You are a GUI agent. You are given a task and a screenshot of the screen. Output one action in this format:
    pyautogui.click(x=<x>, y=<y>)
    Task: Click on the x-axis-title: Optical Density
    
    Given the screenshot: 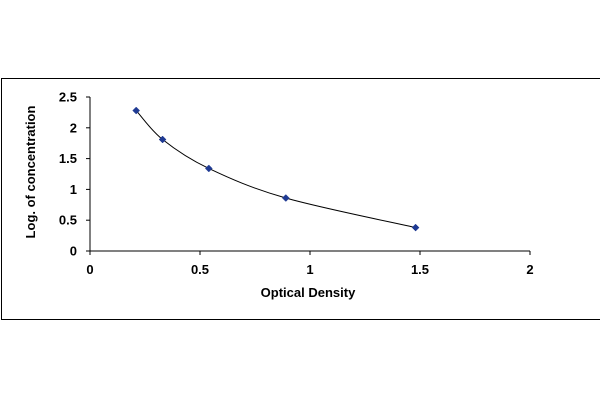 What is the action you would take?
    pyautogui.click(x=308, y=292)
    